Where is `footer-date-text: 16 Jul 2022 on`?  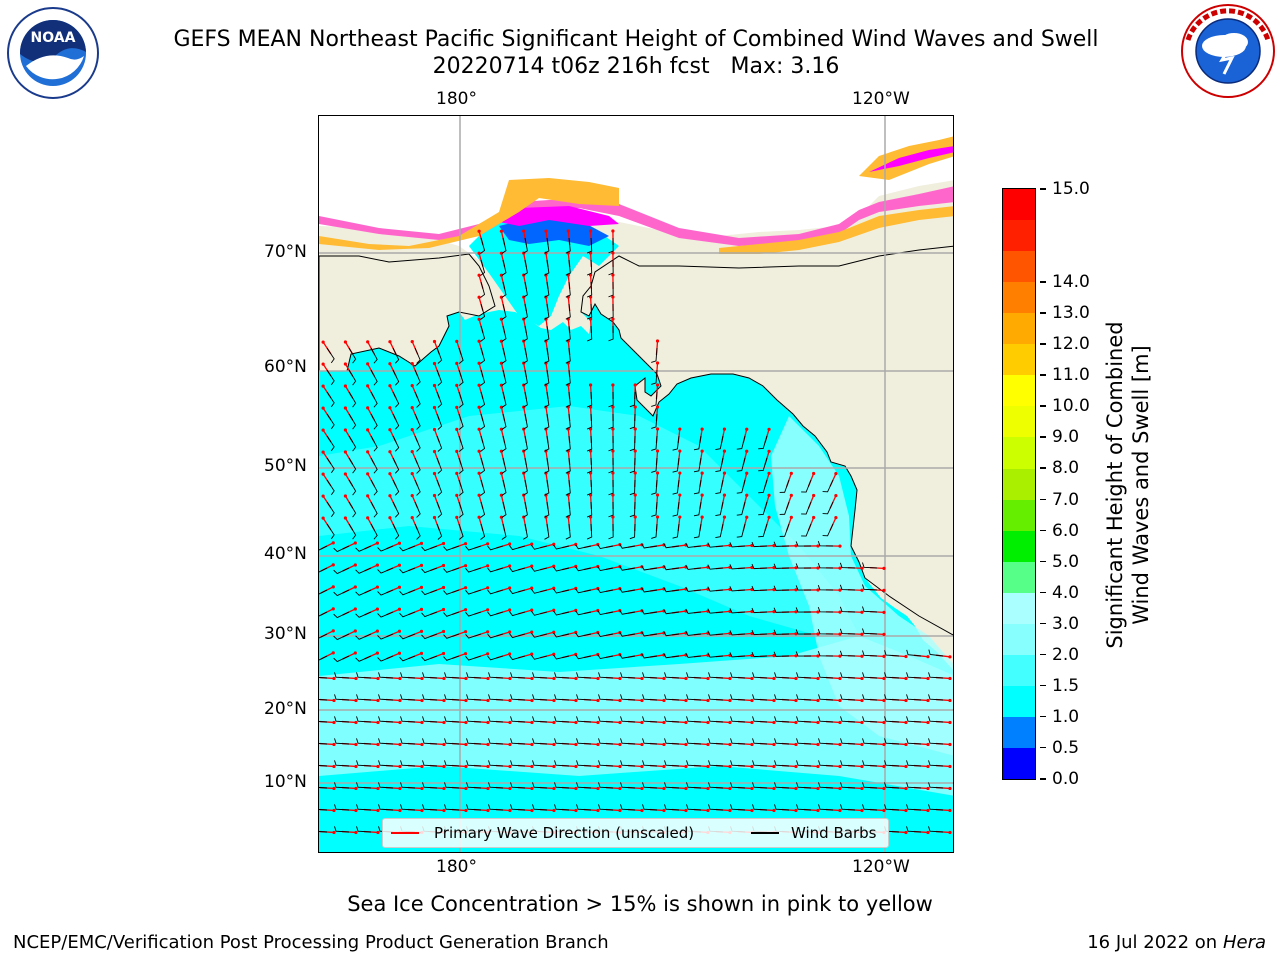
footer-date-text: 16 Jul 2022 on is located at coordinates (1155, 942).